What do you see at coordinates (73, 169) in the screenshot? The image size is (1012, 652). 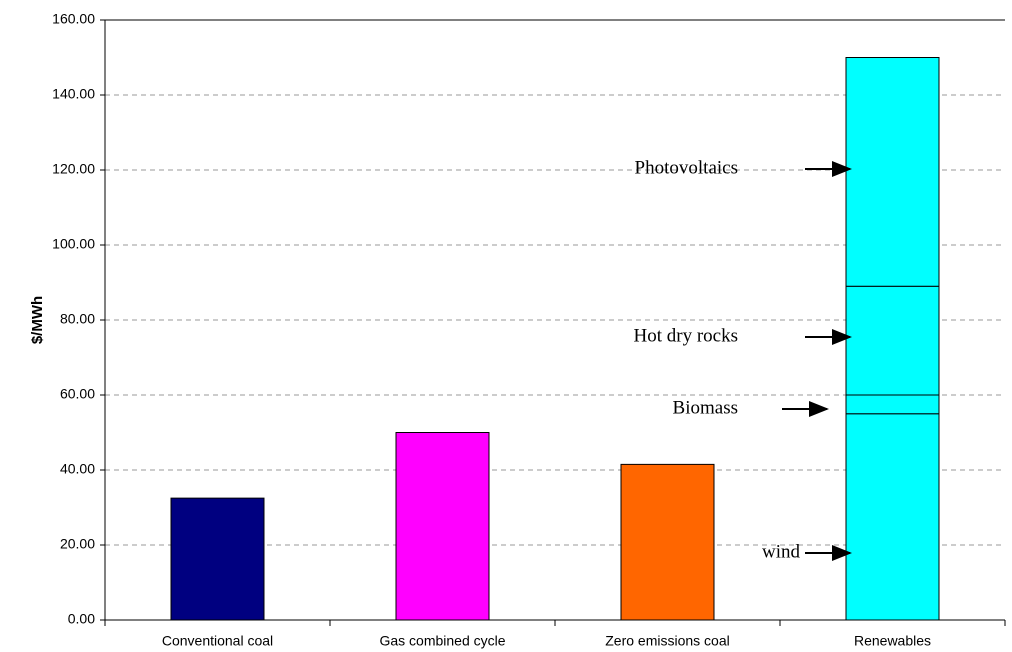 I see `y-tick-label: 120.00` at bounding box center [73, 169].